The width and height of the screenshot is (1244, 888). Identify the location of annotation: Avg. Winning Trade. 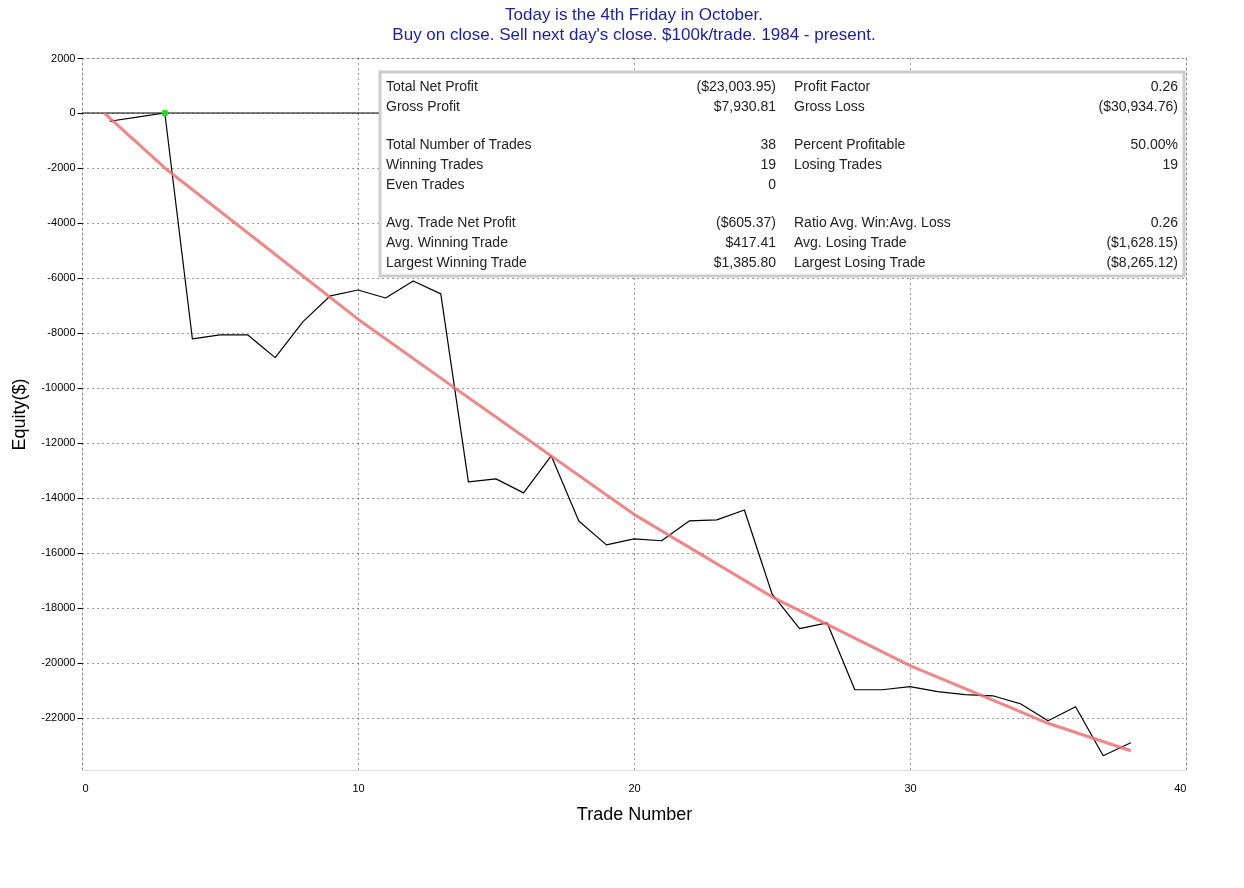
(447, 242).